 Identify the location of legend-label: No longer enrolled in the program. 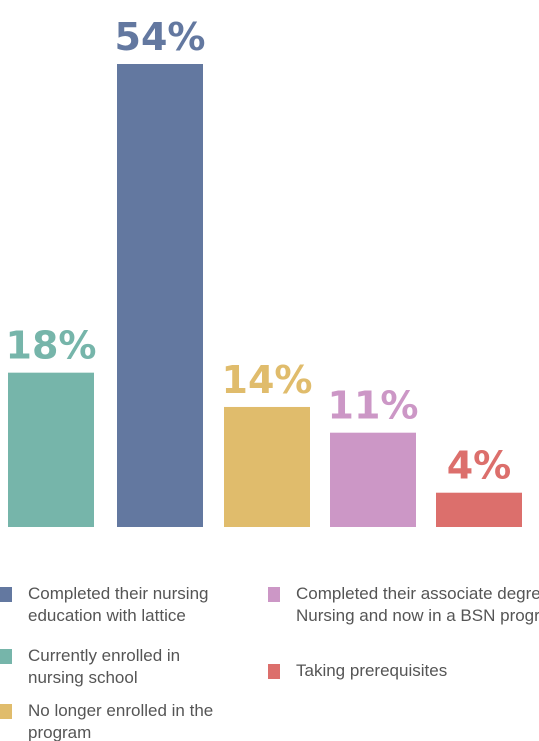
(121, 721).